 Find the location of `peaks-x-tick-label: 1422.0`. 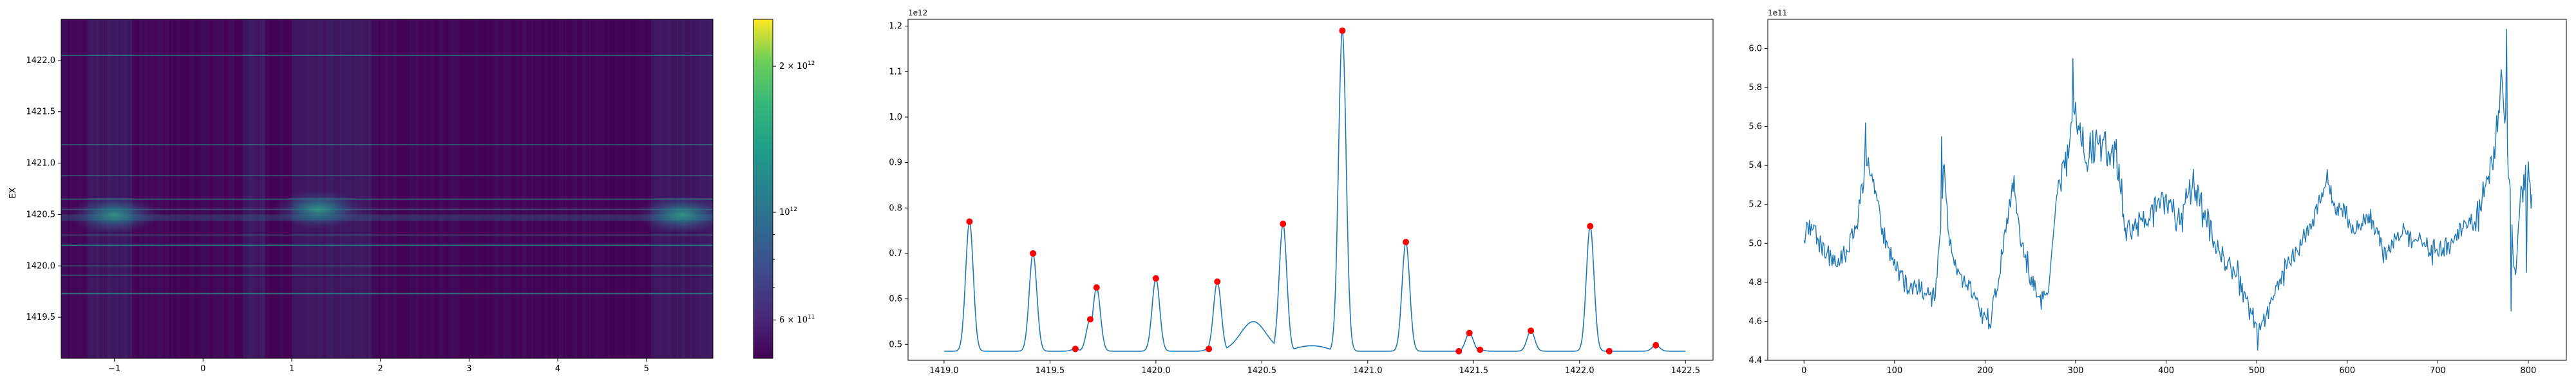

peaks-x-tick-label: 1422.0 is located at coordinates (1580, 371).